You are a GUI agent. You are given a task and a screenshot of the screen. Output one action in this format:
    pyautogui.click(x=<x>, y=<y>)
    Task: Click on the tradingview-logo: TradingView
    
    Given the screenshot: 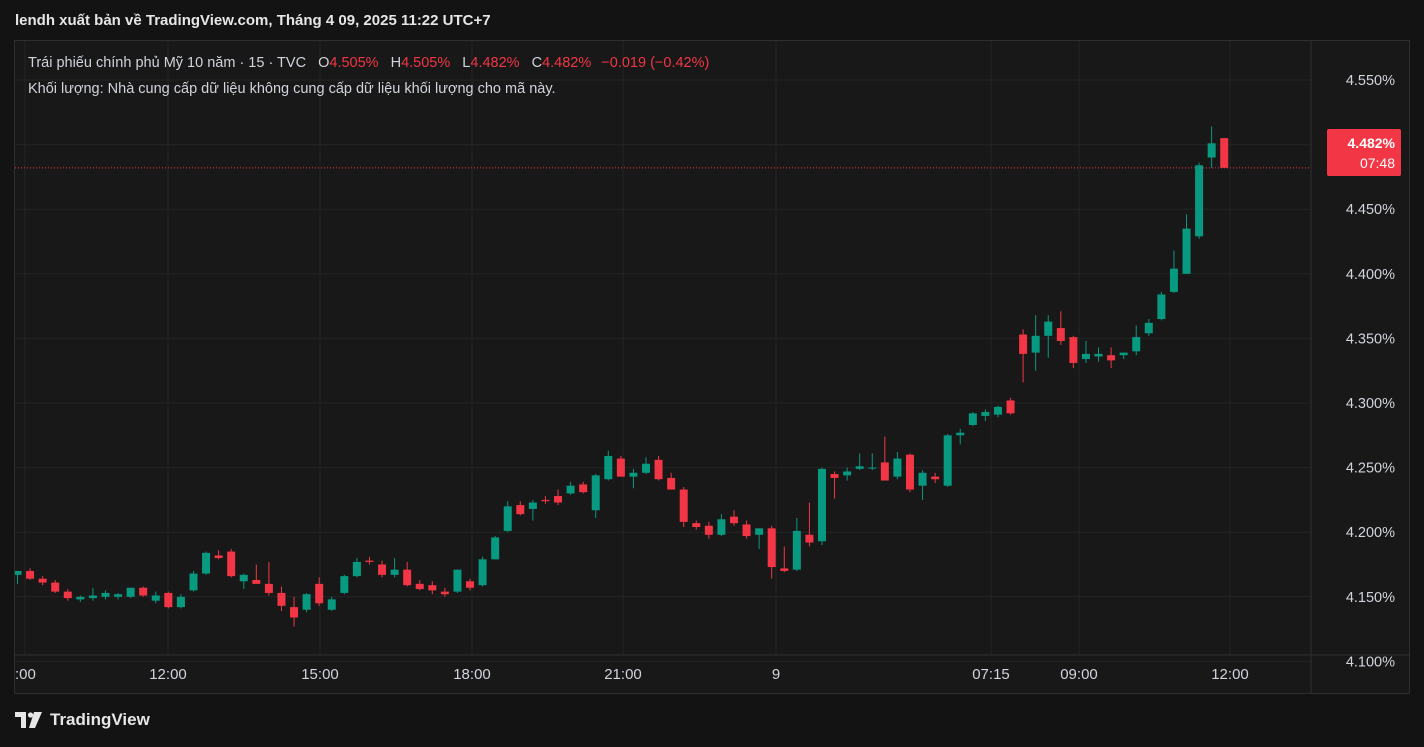 What is the action you would take?
    pyautogui.click(x=82, y=720)
    